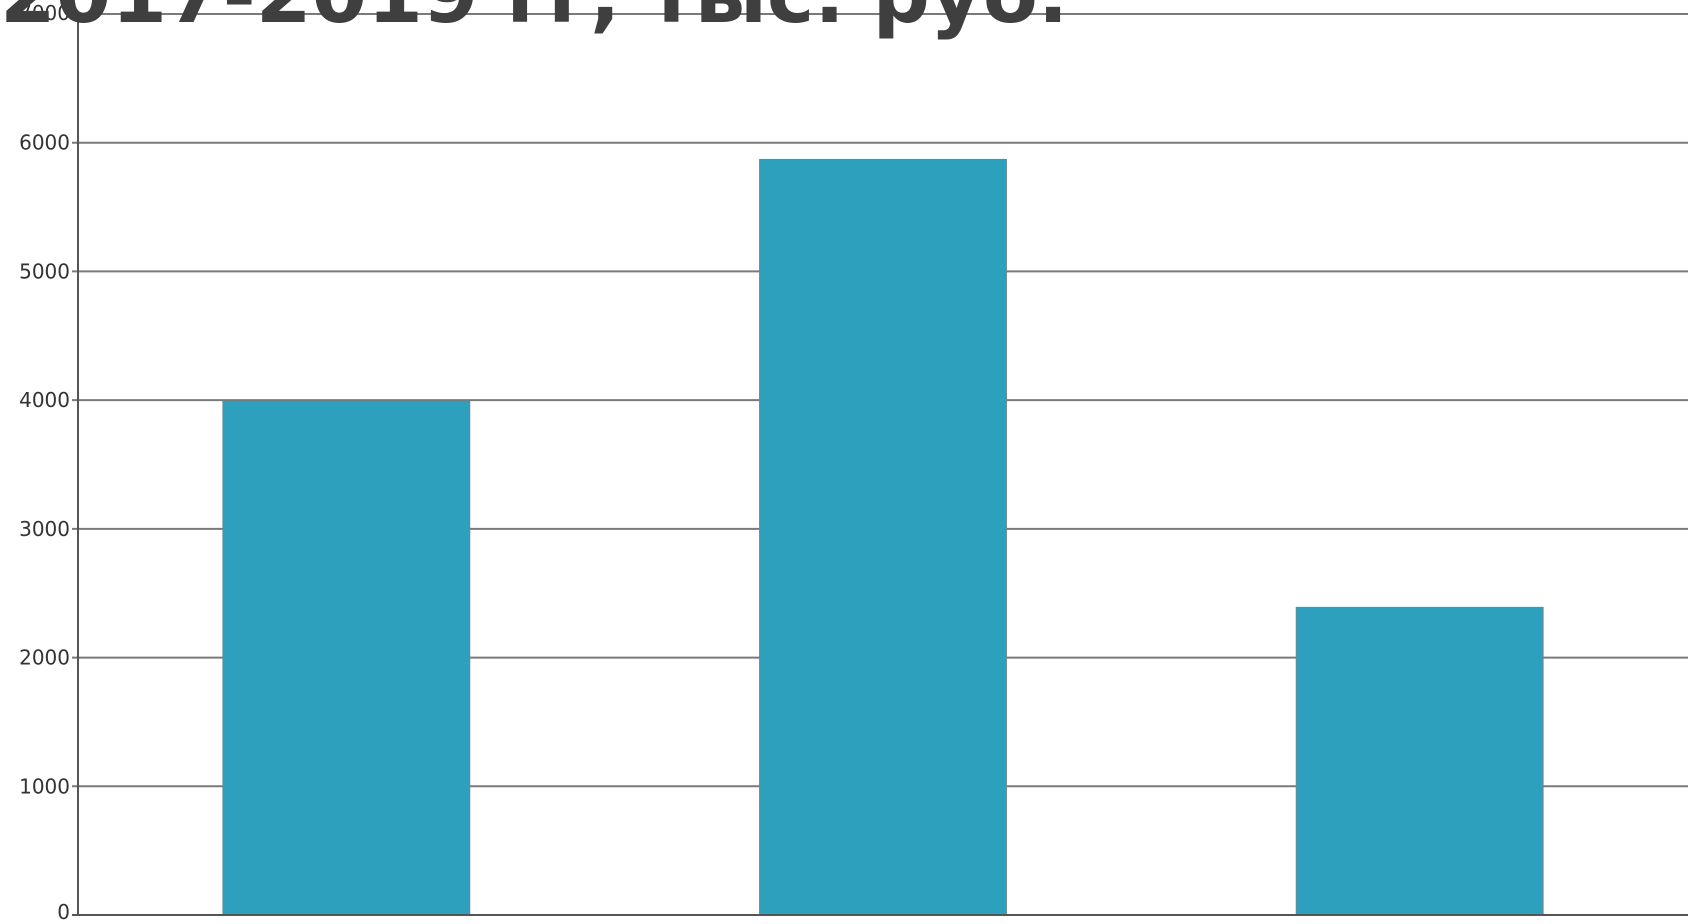  I want to click on y-tick-label: 2000, so click(44, 658).